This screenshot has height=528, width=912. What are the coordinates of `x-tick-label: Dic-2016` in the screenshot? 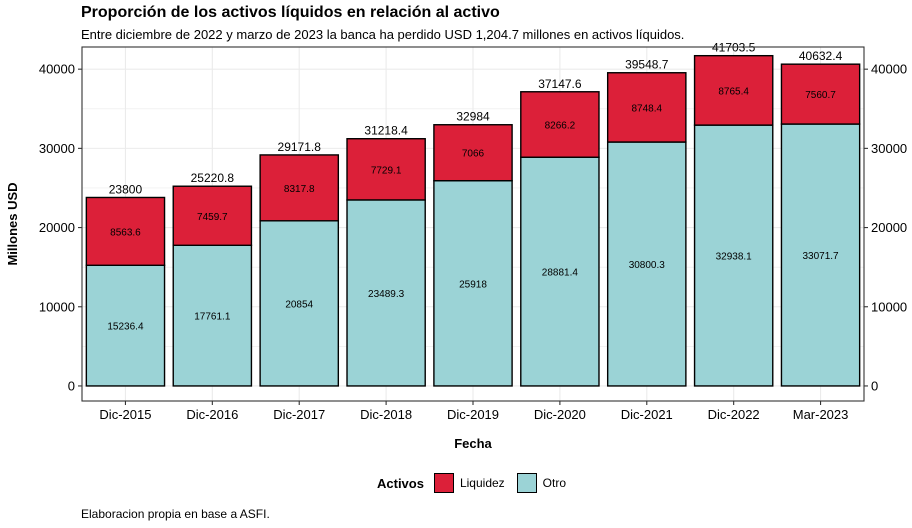 It's located at (212, 414).